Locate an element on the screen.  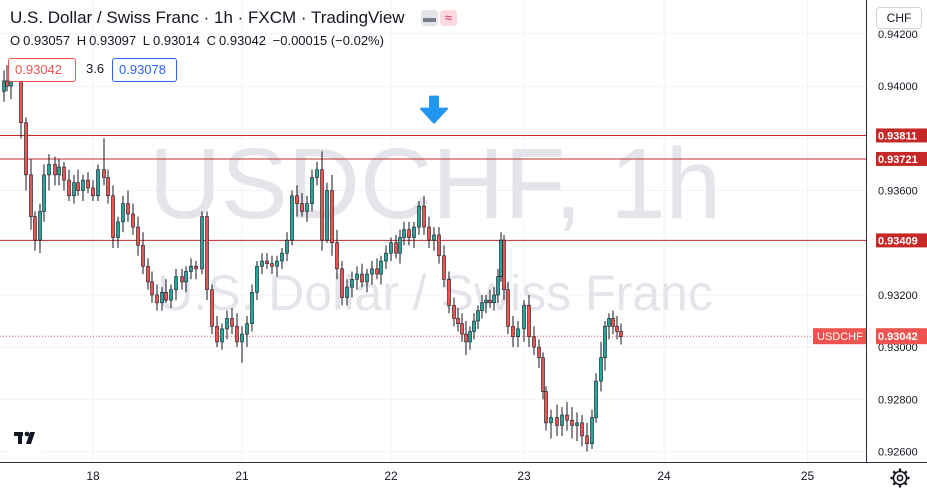
time-tick-label: 25 is located at coordinates (808, 476).